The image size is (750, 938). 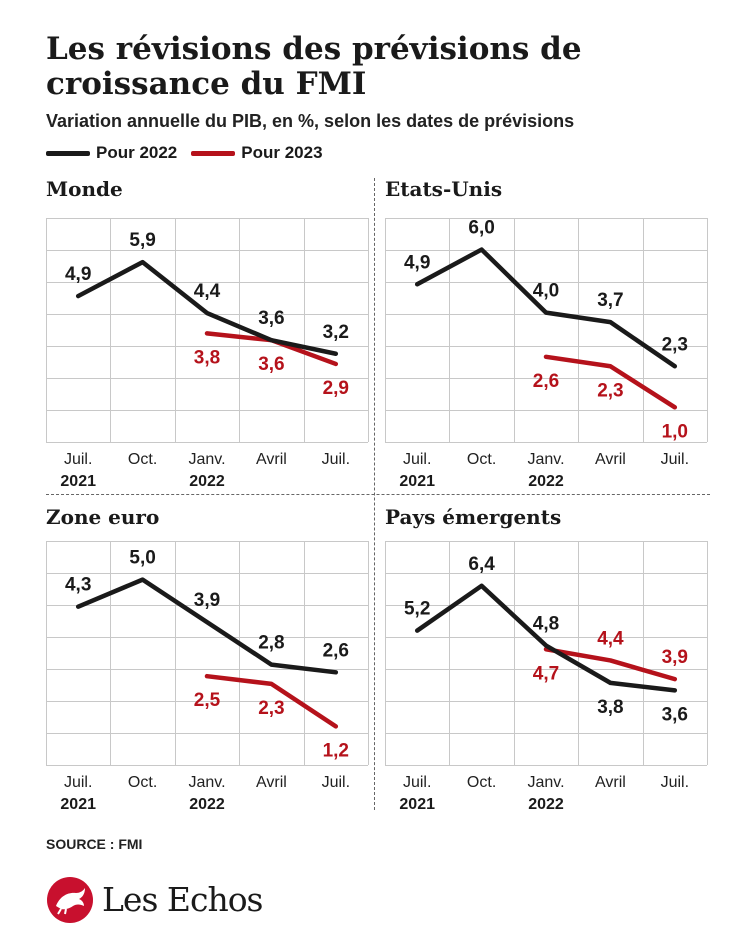 What do you see at coordinates (207, 291) in the screenshot?
I see `data-label-2022: 4,4` at bounding box center [207, 291].